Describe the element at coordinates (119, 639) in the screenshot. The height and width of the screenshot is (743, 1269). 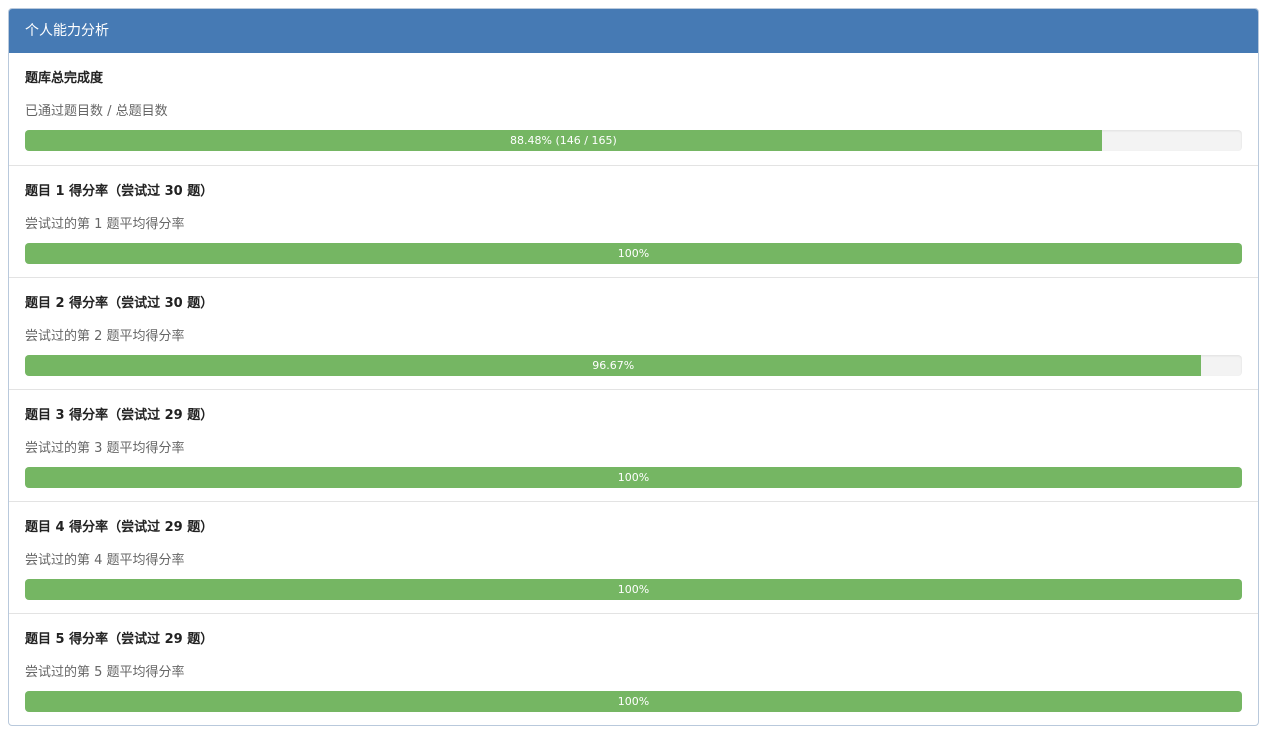
I see `item-title: 题目 5 得分率（尝试过 29 题）` at that location.